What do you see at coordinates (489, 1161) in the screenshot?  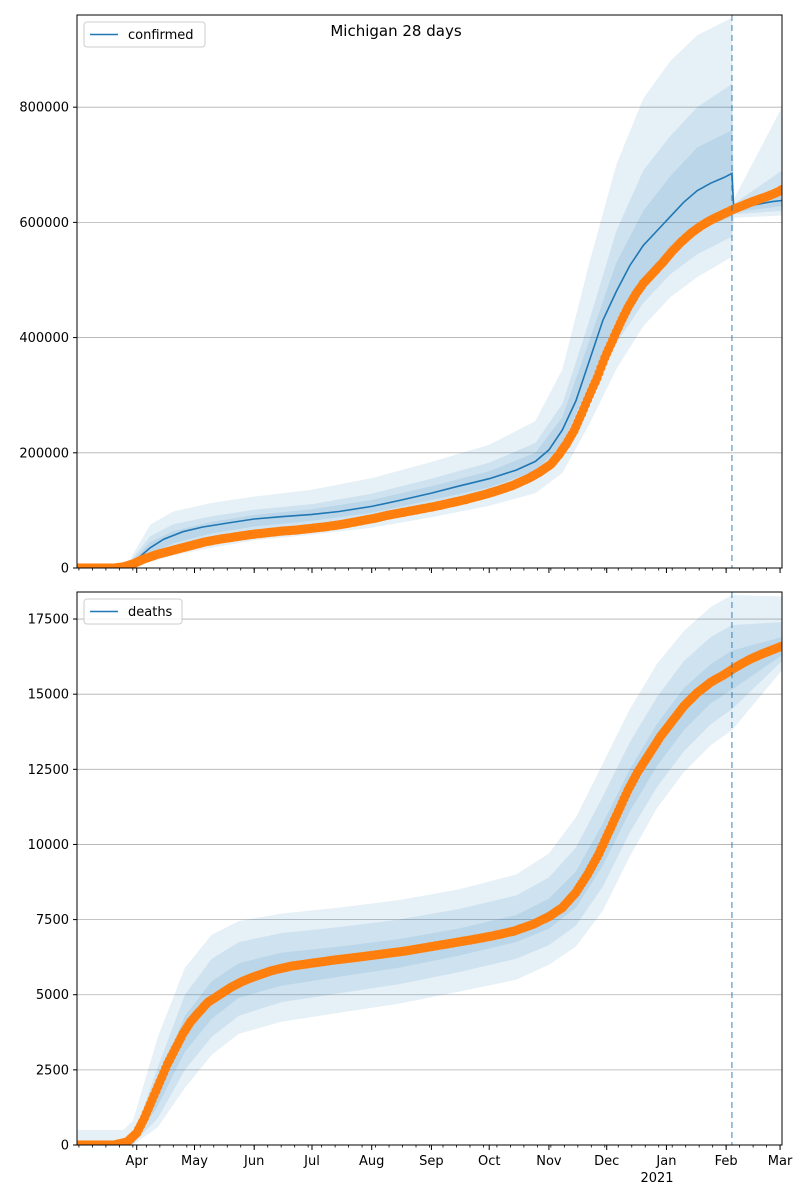 I see `x-tick-label: Oct` at bounding box center [489, 1161].